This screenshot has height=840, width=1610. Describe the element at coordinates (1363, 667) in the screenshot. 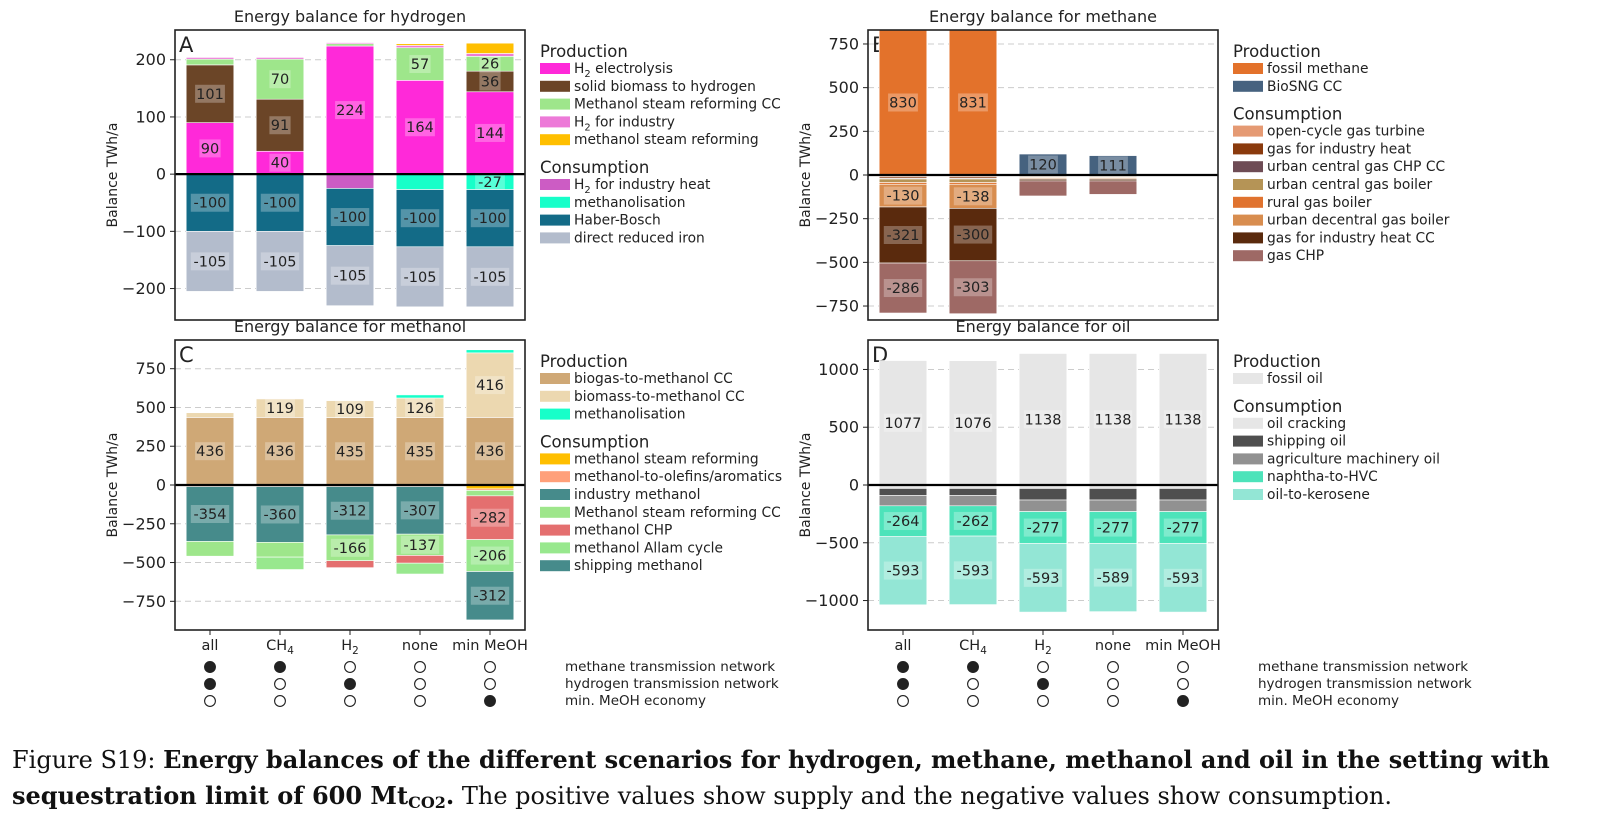

I see `scenario-row-label: methane transmission network` at that location.